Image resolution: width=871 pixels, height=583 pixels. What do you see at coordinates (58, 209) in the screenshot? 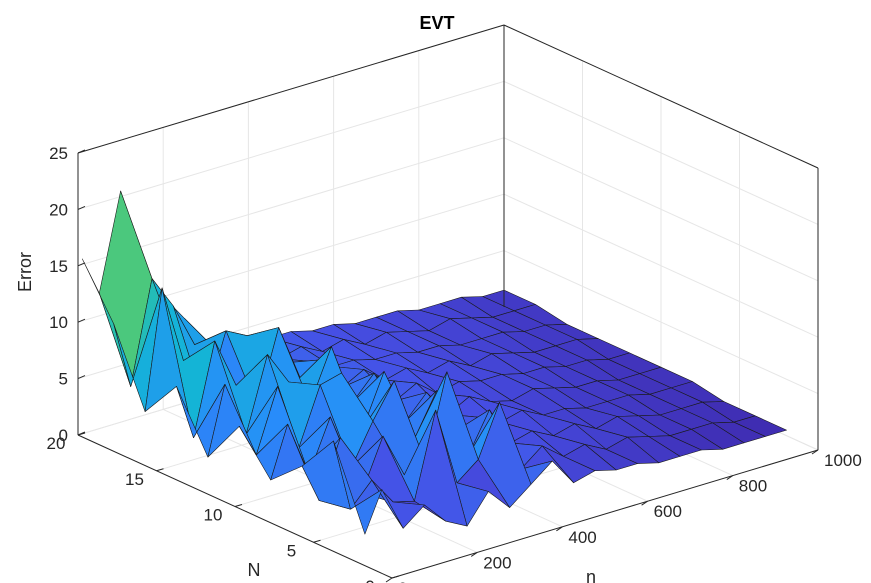
I see `z-tick-label: 20` at bounding box center [58, 209].